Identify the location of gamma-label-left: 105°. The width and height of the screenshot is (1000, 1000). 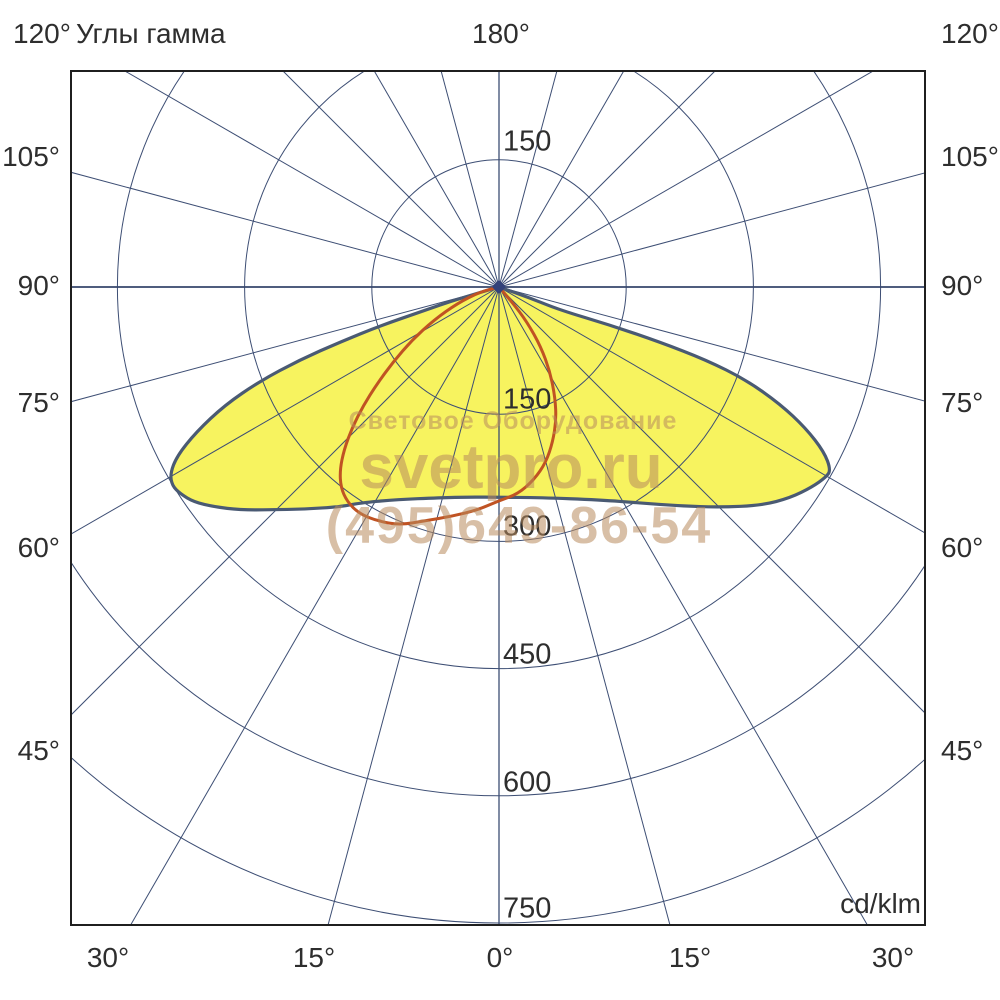
(31, 156).